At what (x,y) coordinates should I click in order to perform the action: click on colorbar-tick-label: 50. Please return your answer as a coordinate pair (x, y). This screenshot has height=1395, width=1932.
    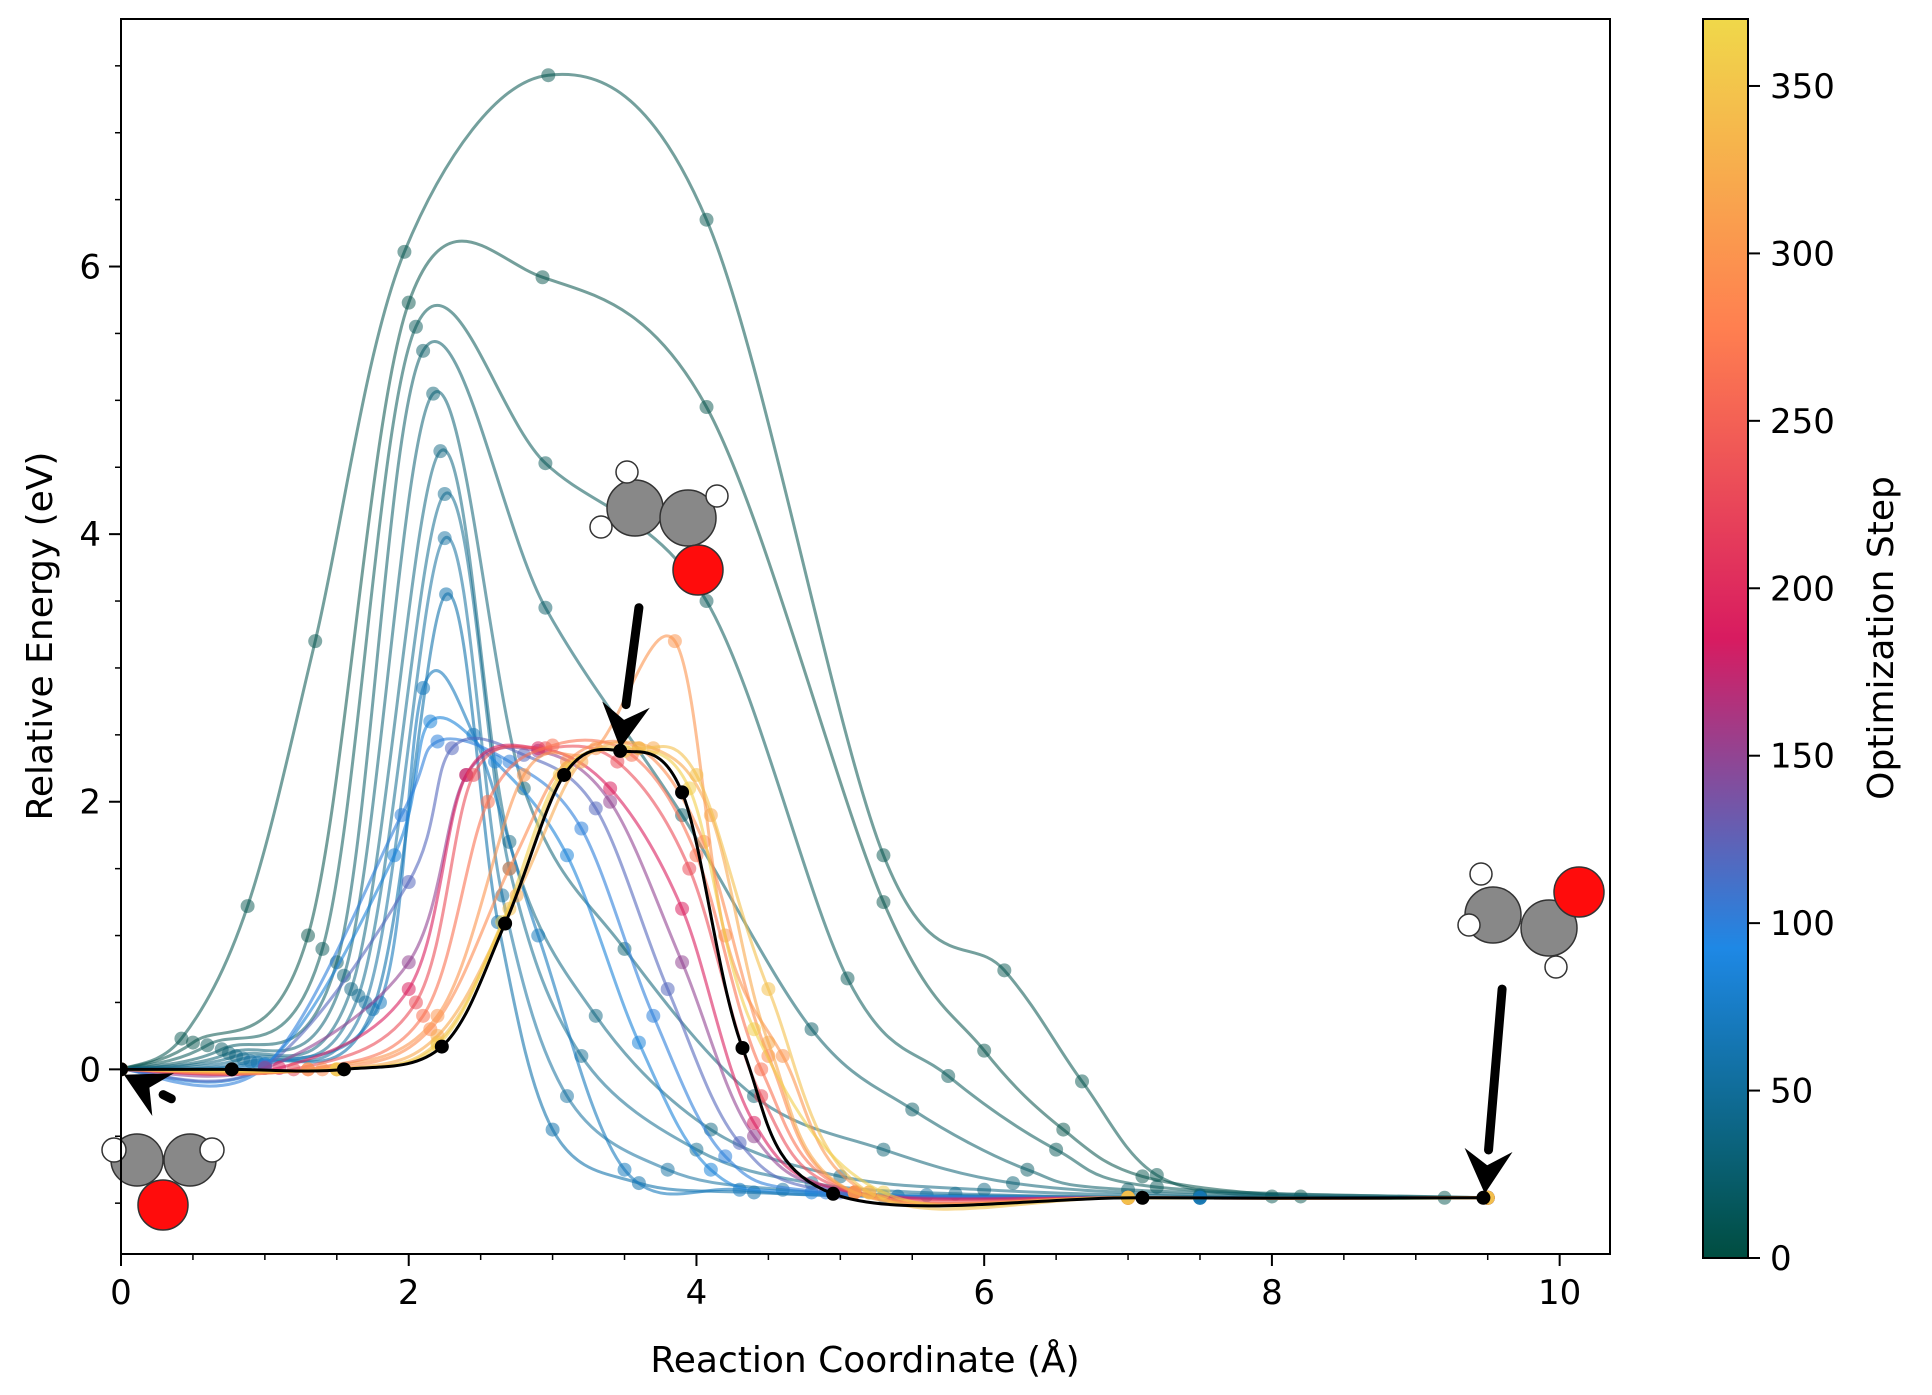
    Looking at the image, I should click on (1791, 1092).